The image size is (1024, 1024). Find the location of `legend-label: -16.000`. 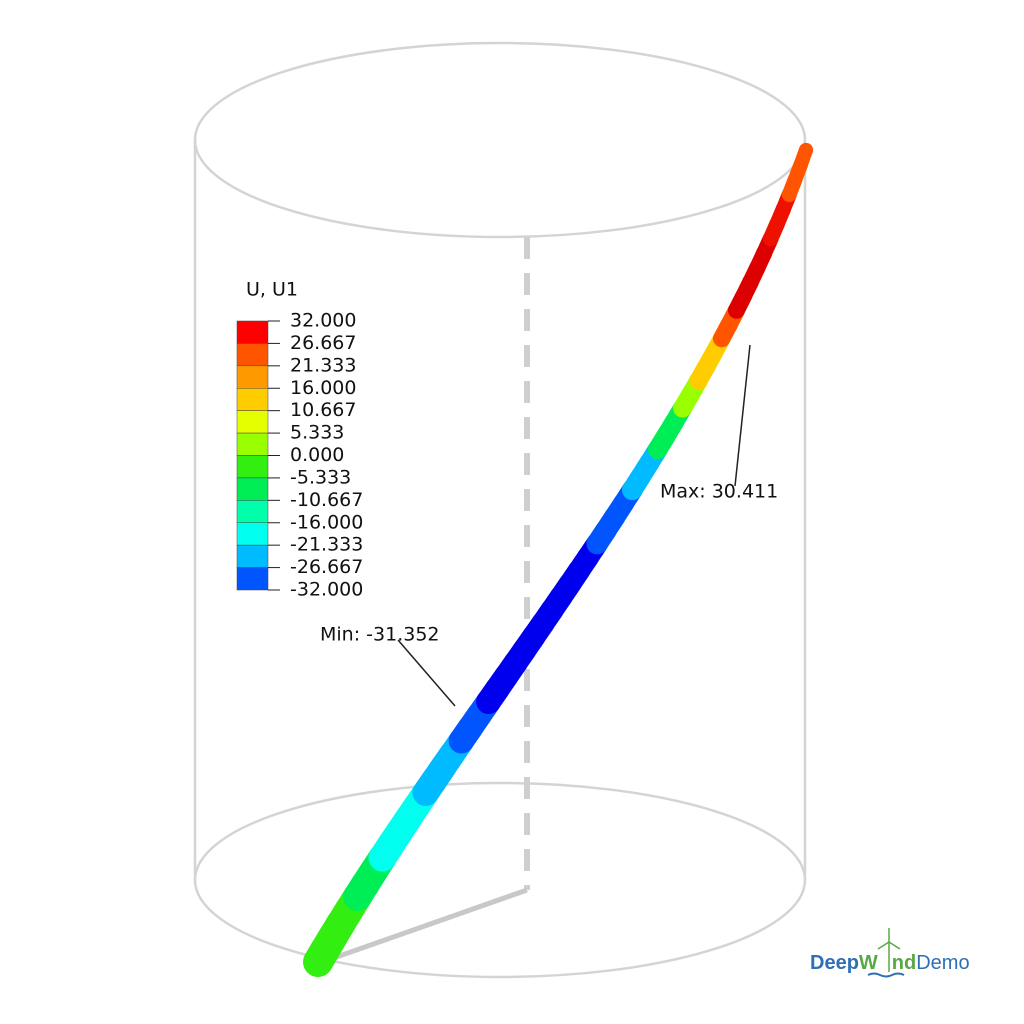

legend-label: -16.000 is located at coordinates (326, 522).